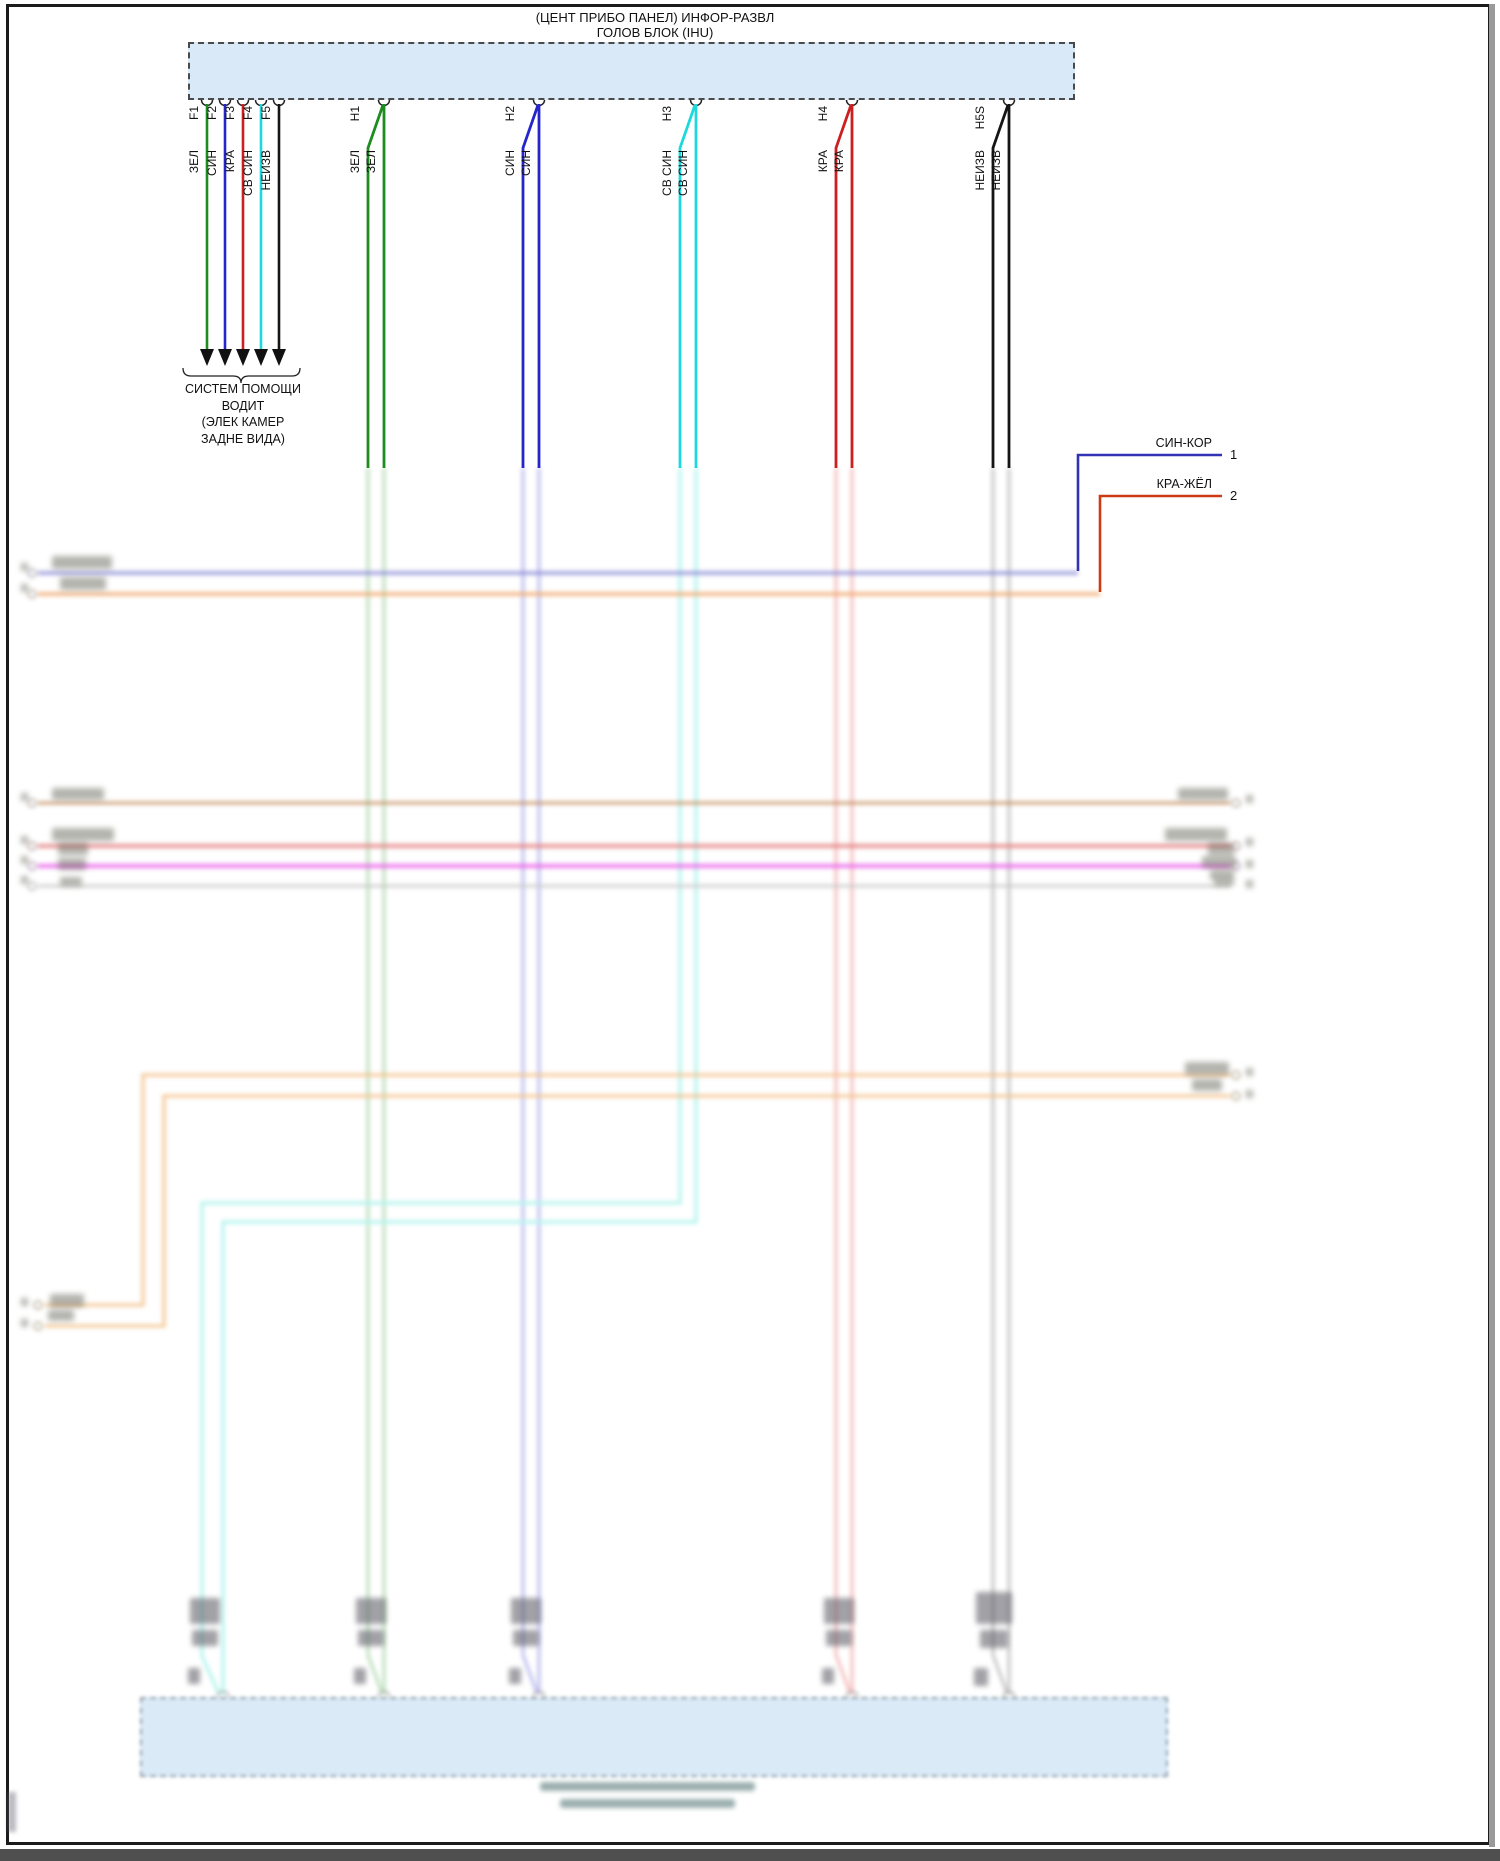 The width and height of the screenshot is (1500, 1861). I want to click on pin-arc-bottom-h3, so click(223, 1694).